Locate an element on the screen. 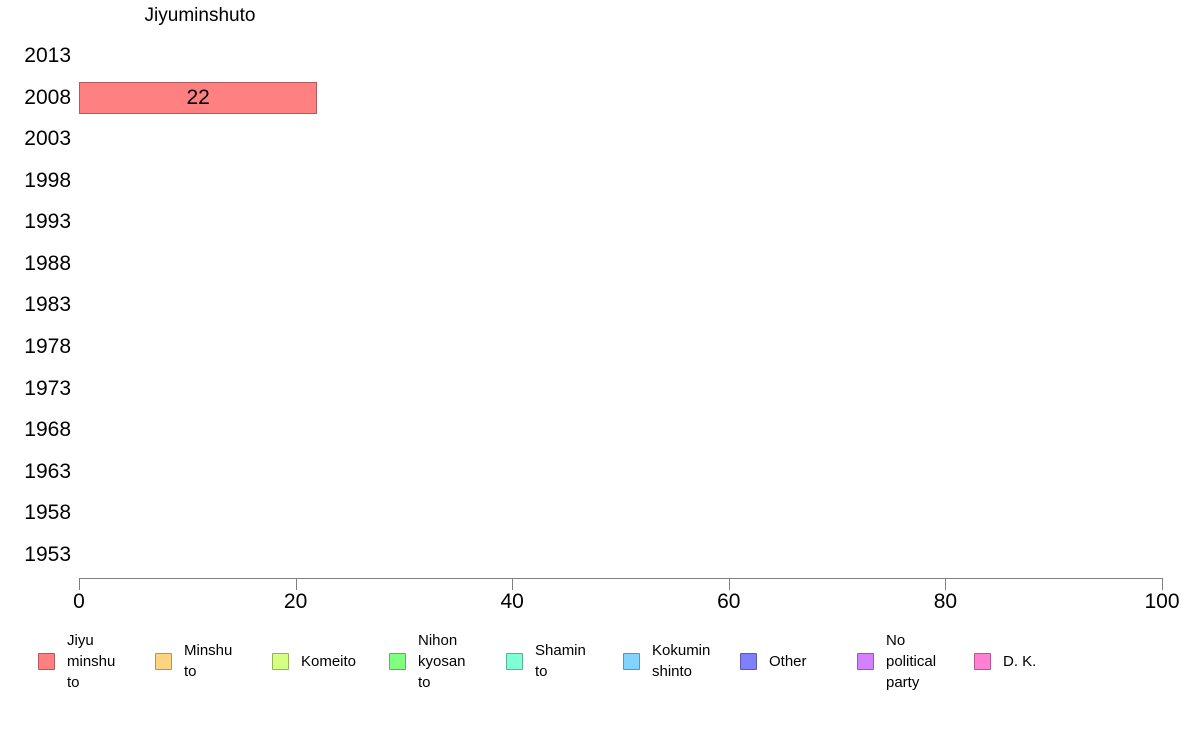  legend-item: Komeito is located at coordinates (314, 661).